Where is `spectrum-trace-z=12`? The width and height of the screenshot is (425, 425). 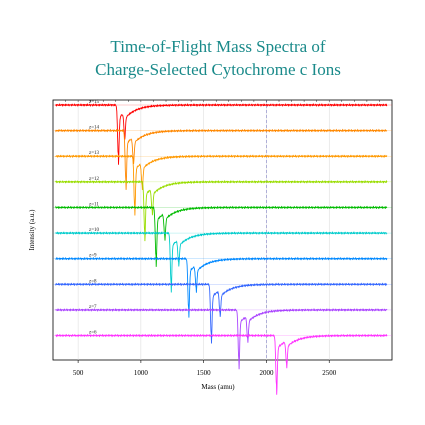 spectrum-trace-z=12 is located at coordinates (221, 210).